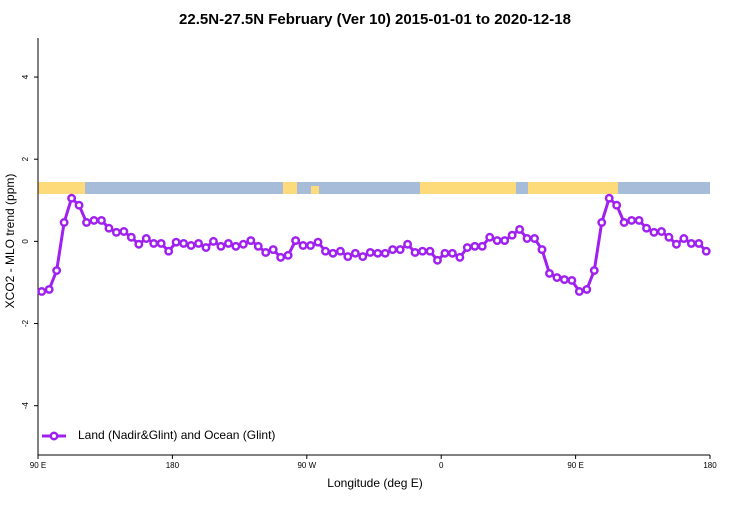 The image size is (750, 505). What do you see at coordinates (25, 76) in the screenshot?
I see `y-tick-label: 4` at bounding box center [25, 76].